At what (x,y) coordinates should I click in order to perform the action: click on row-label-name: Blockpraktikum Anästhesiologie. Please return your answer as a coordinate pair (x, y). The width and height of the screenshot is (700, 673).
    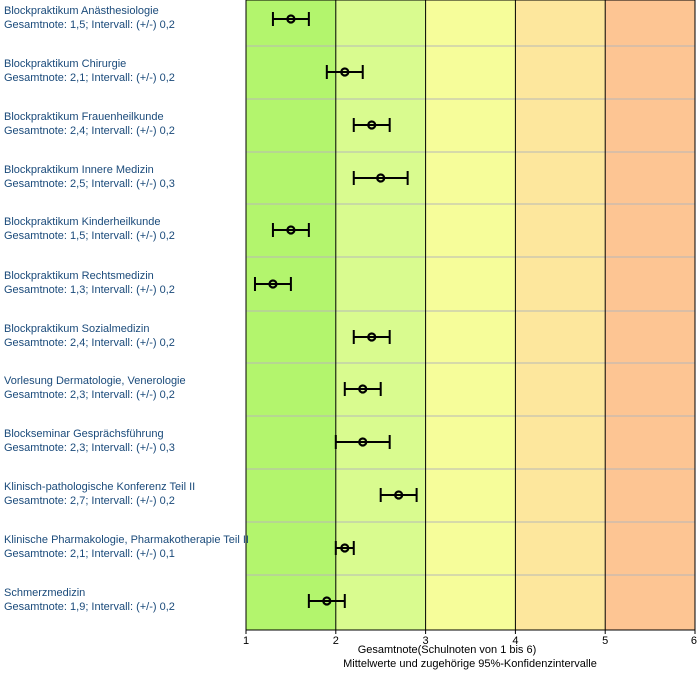
    Looking at the image, I should click on (81, 11).